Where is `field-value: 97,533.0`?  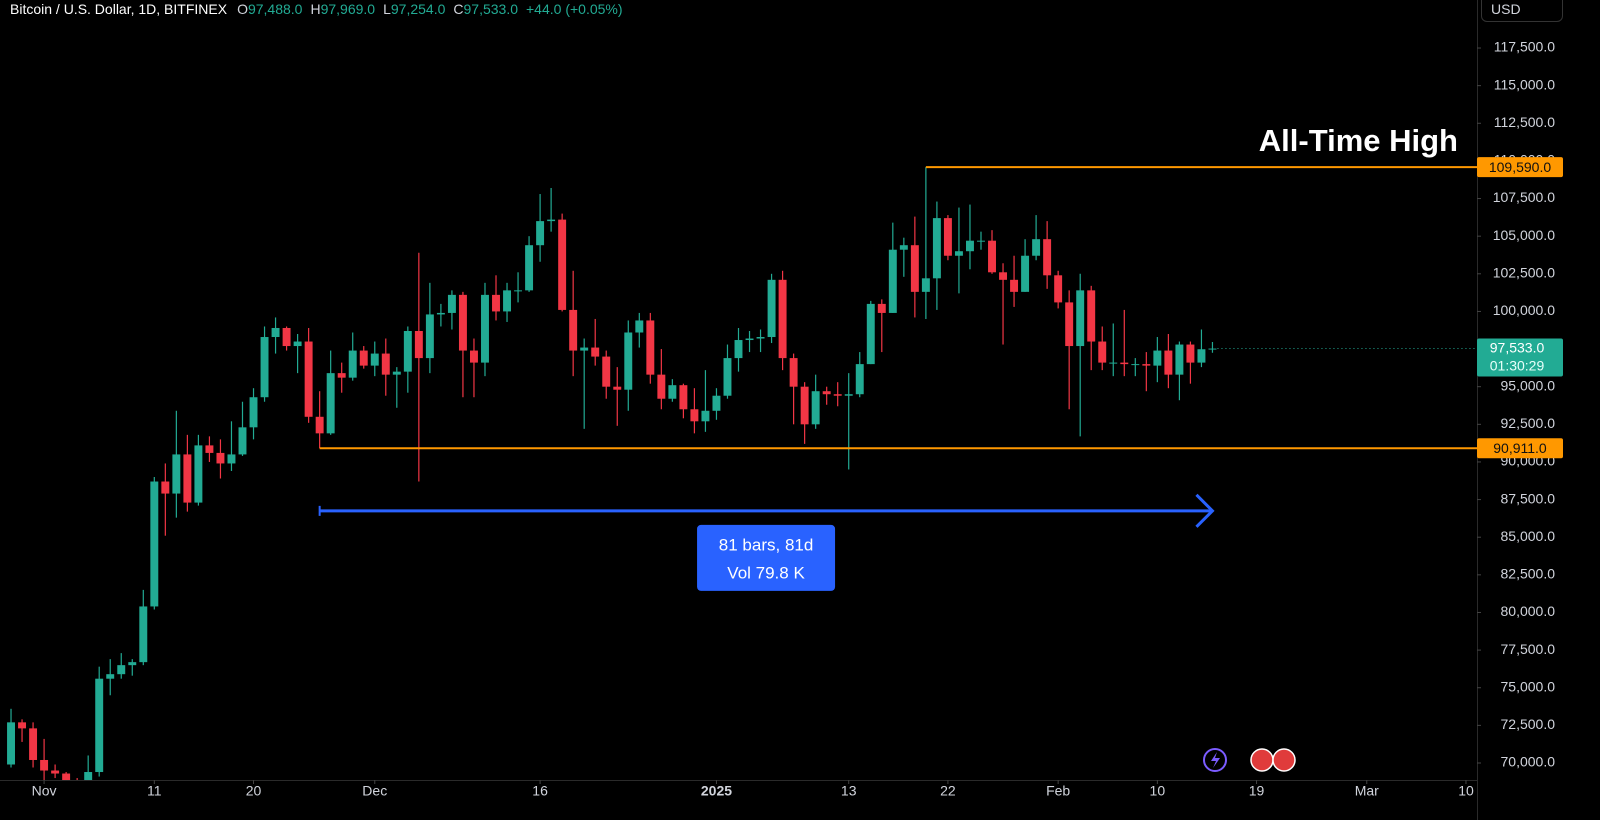 field-value: 97,533.0 is located at coordinates (491, 9).